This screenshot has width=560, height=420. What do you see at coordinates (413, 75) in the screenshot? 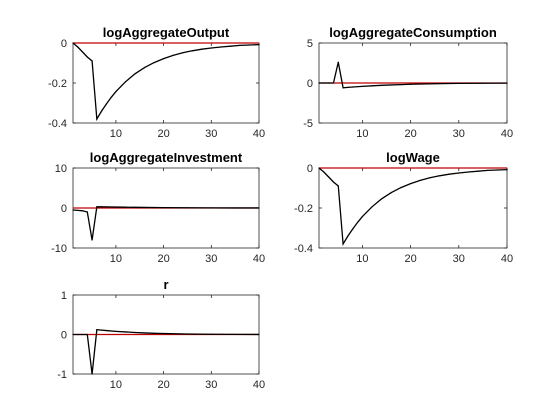
I see `series-line` at bounding box center [413, 75].